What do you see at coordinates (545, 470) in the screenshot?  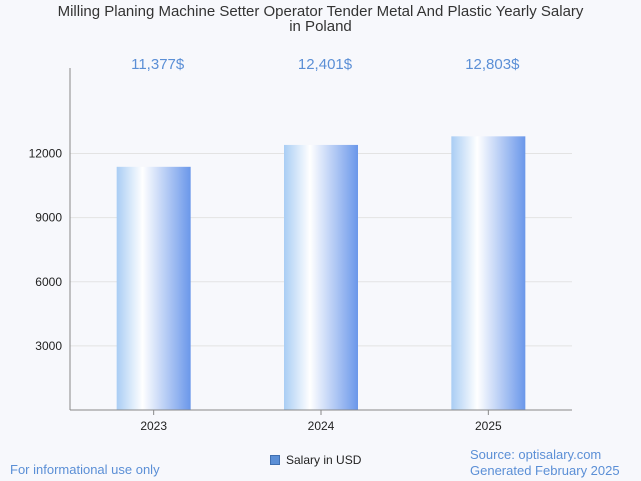 I see `generated-date: Generated February 2025` at bounding box center [545, 470].